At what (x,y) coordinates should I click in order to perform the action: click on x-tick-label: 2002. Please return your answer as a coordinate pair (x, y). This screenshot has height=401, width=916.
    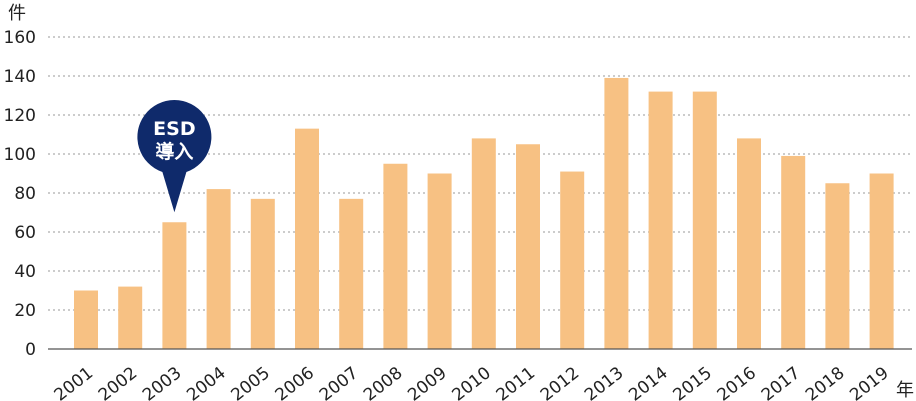
    Looking at the image, I should click on (118, 382).